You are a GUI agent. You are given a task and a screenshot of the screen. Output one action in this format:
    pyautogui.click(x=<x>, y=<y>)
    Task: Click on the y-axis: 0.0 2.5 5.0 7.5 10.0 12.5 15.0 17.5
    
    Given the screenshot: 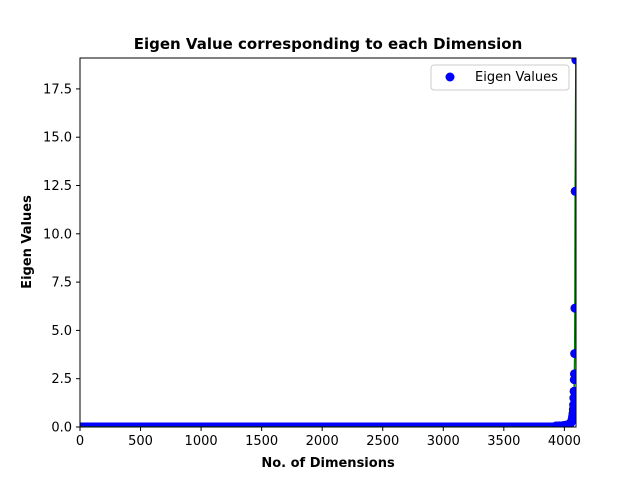 What is the action you would take?
    pyautogui.click(x=61, y=259)
    